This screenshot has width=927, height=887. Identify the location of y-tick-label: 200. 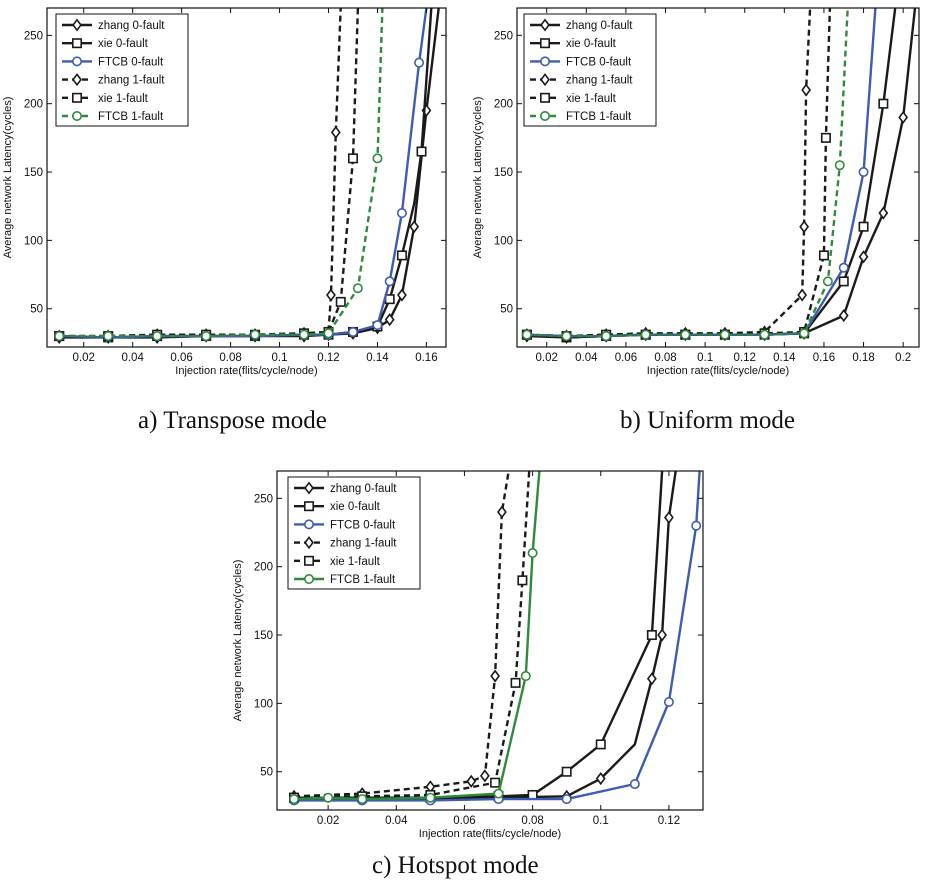
(33, 105).